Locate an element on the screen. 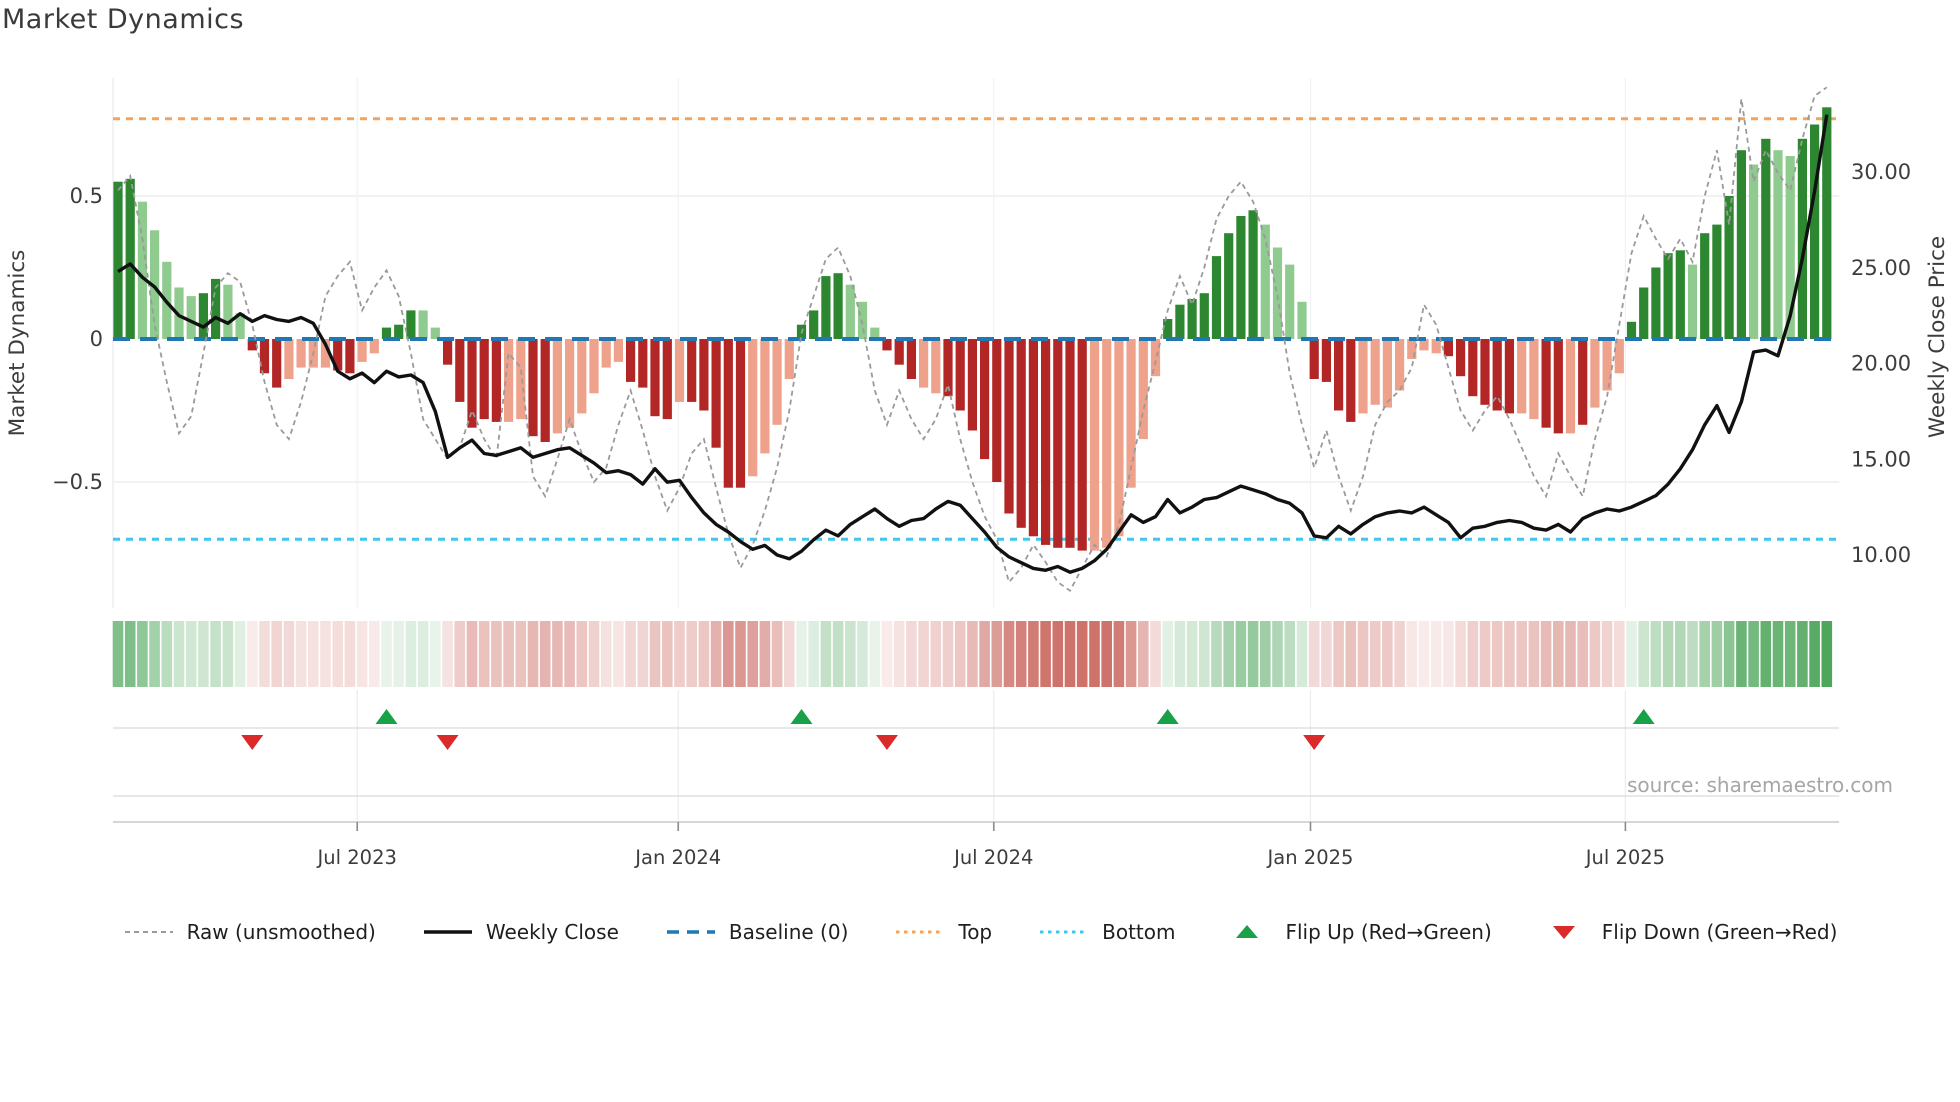 The height and width of the screenshot is (1102, 1960). legend-item-label: Weekly Close is located at coordinates (552, 932).